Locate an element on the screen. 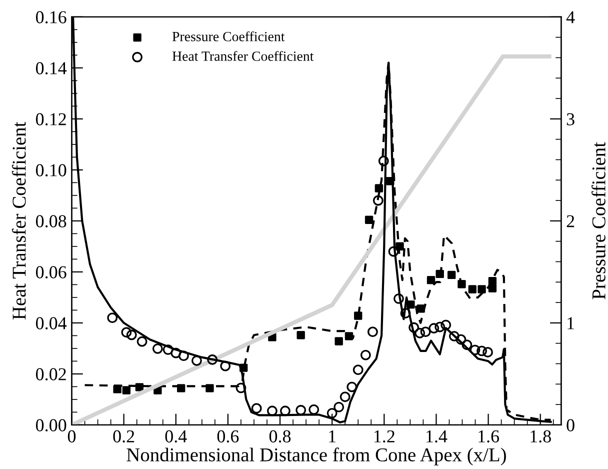 Image resolution: width=608 pixels, height=469 pixels. y-tick-label: 0.10 is located at coordinates (51, 170).